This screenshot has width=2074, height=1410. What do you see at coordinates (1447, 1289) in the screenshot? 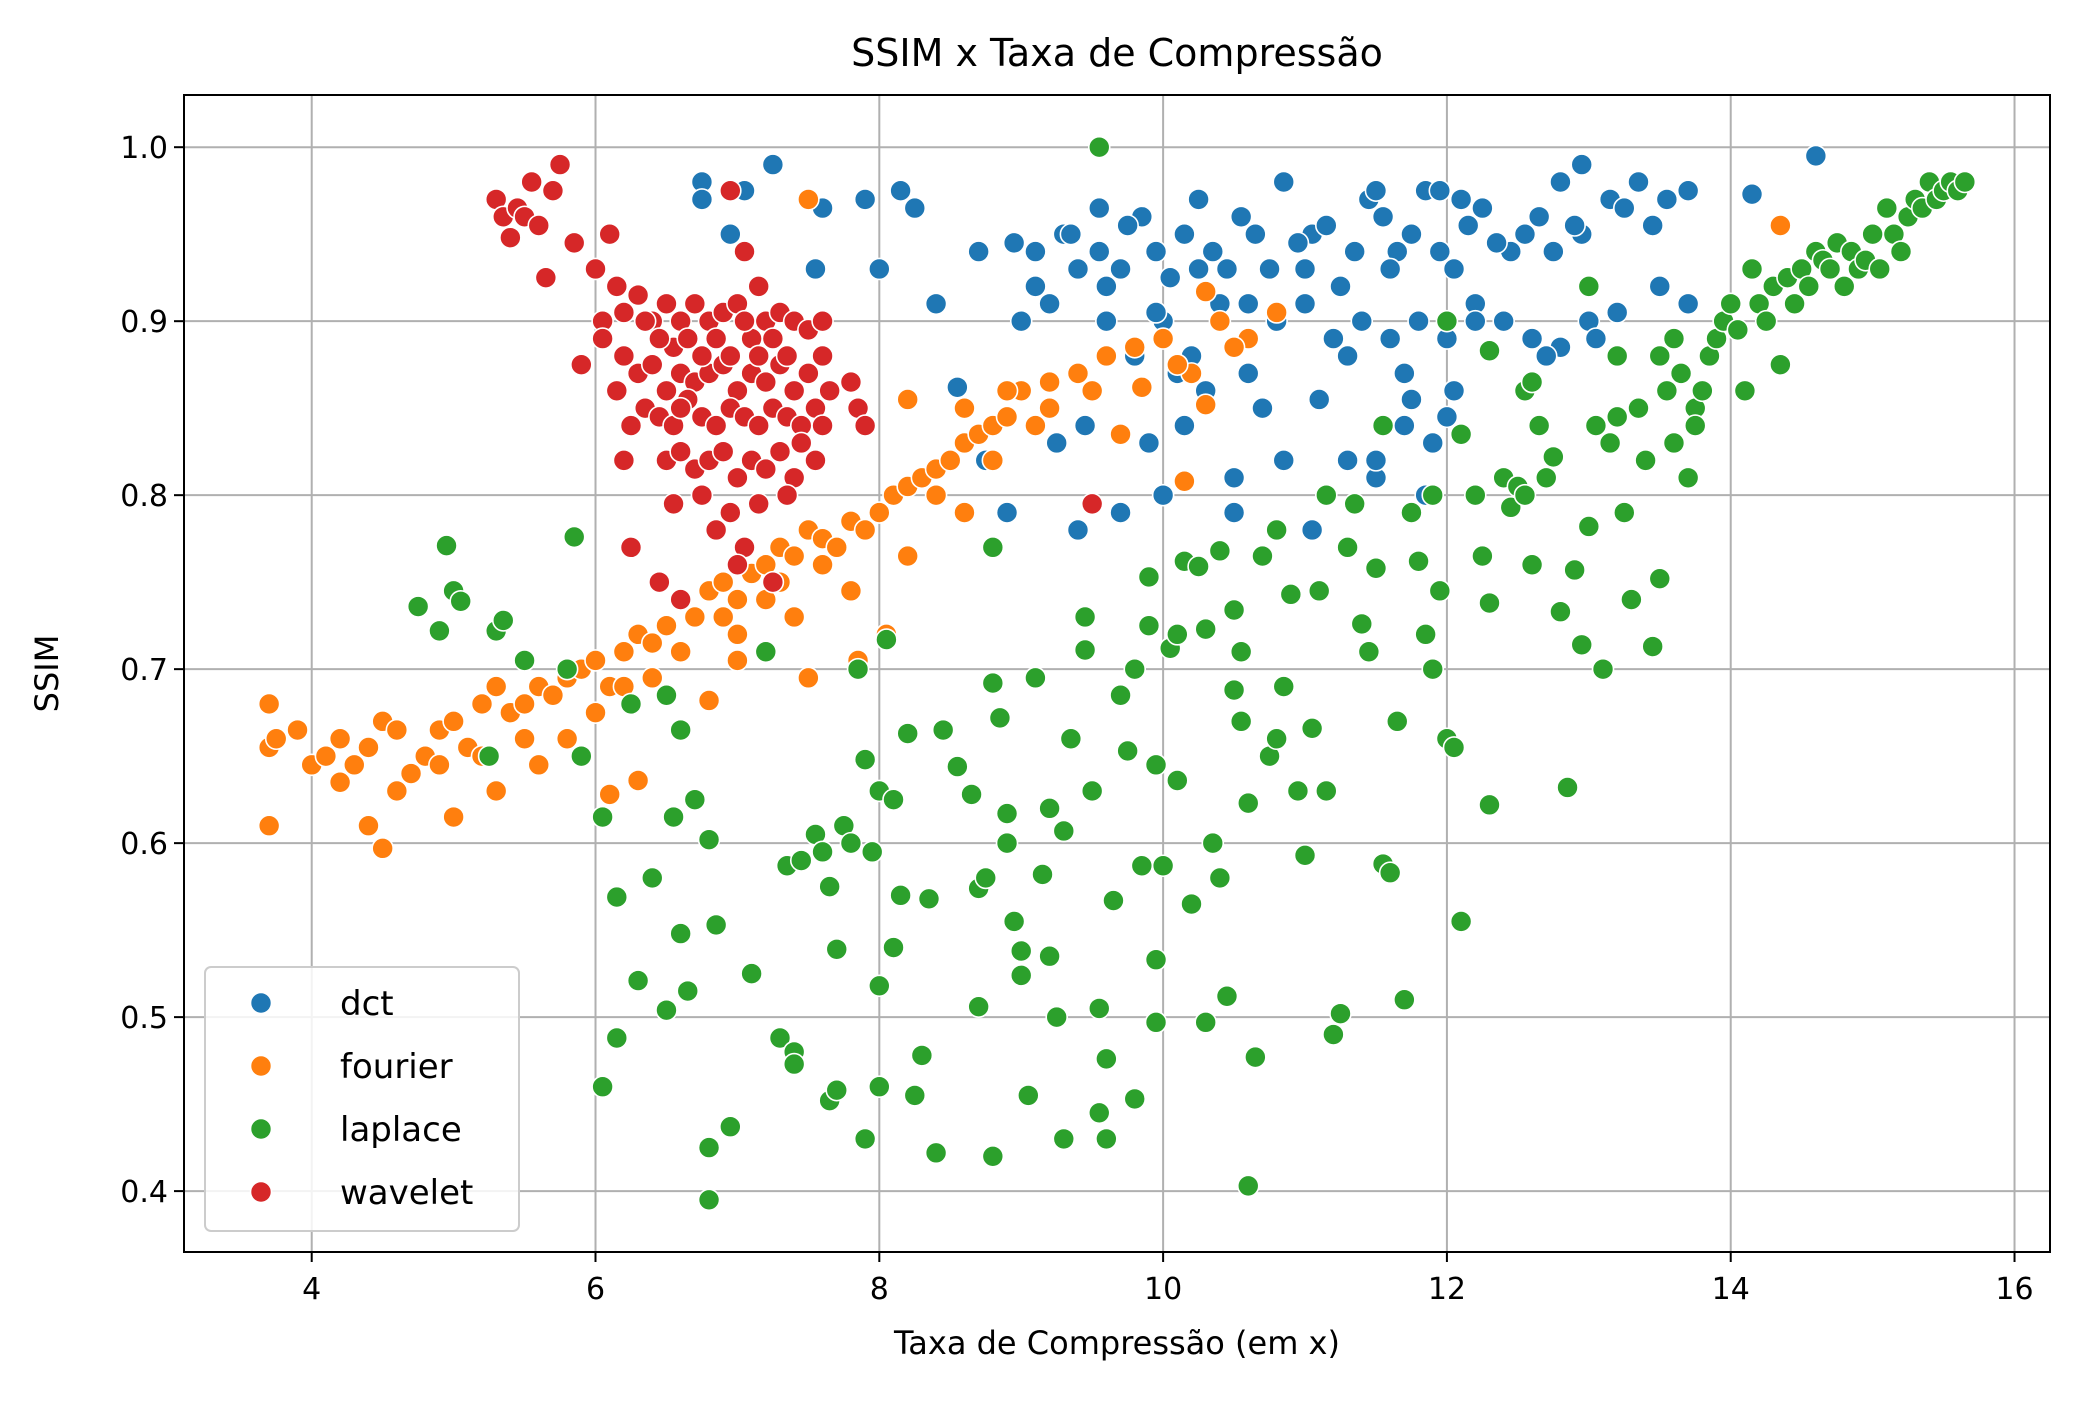
I see `x-tick-label: 12` at bounding box center [1447, 1289].